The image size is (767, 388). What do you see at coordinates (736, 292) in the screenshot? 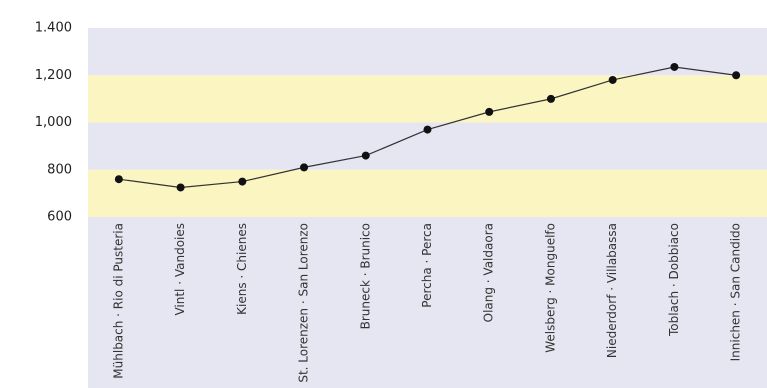
I see `x-tick-label: Innichen · San Candido` at bounding box center [736, 292].